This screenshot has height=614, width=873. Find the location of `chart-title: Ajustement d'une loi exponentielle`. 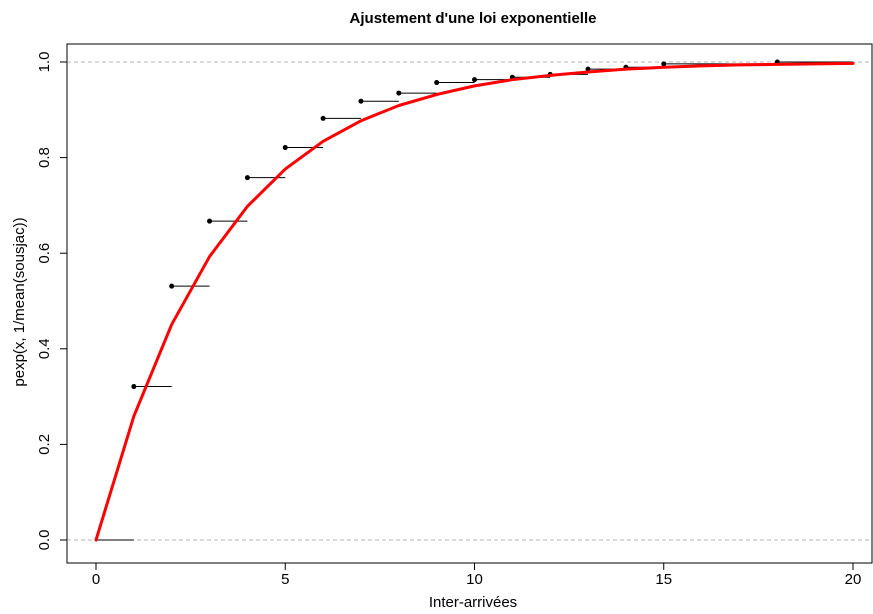

chart-title: Ajustement d'une loi exponentielle is located at coordinates (473, 18).